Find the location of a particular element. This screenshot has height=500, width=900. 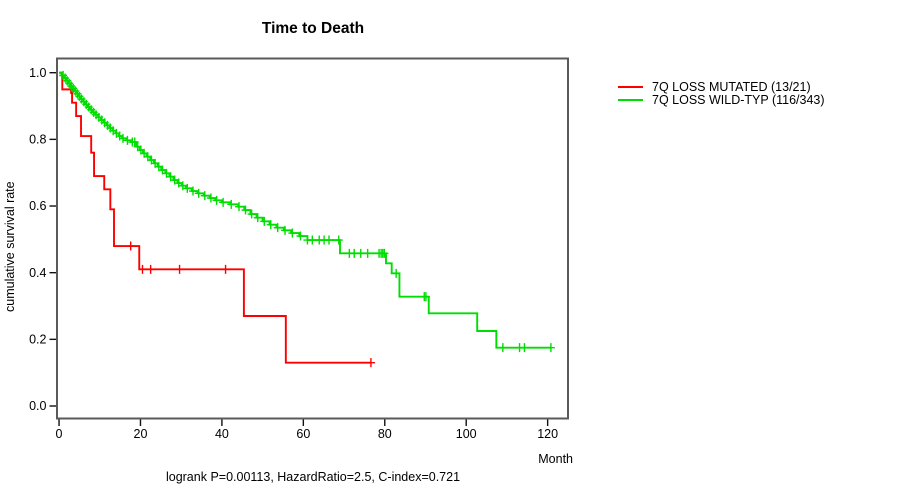

x-tick-label: 120 is located at coordinates (547, 434).